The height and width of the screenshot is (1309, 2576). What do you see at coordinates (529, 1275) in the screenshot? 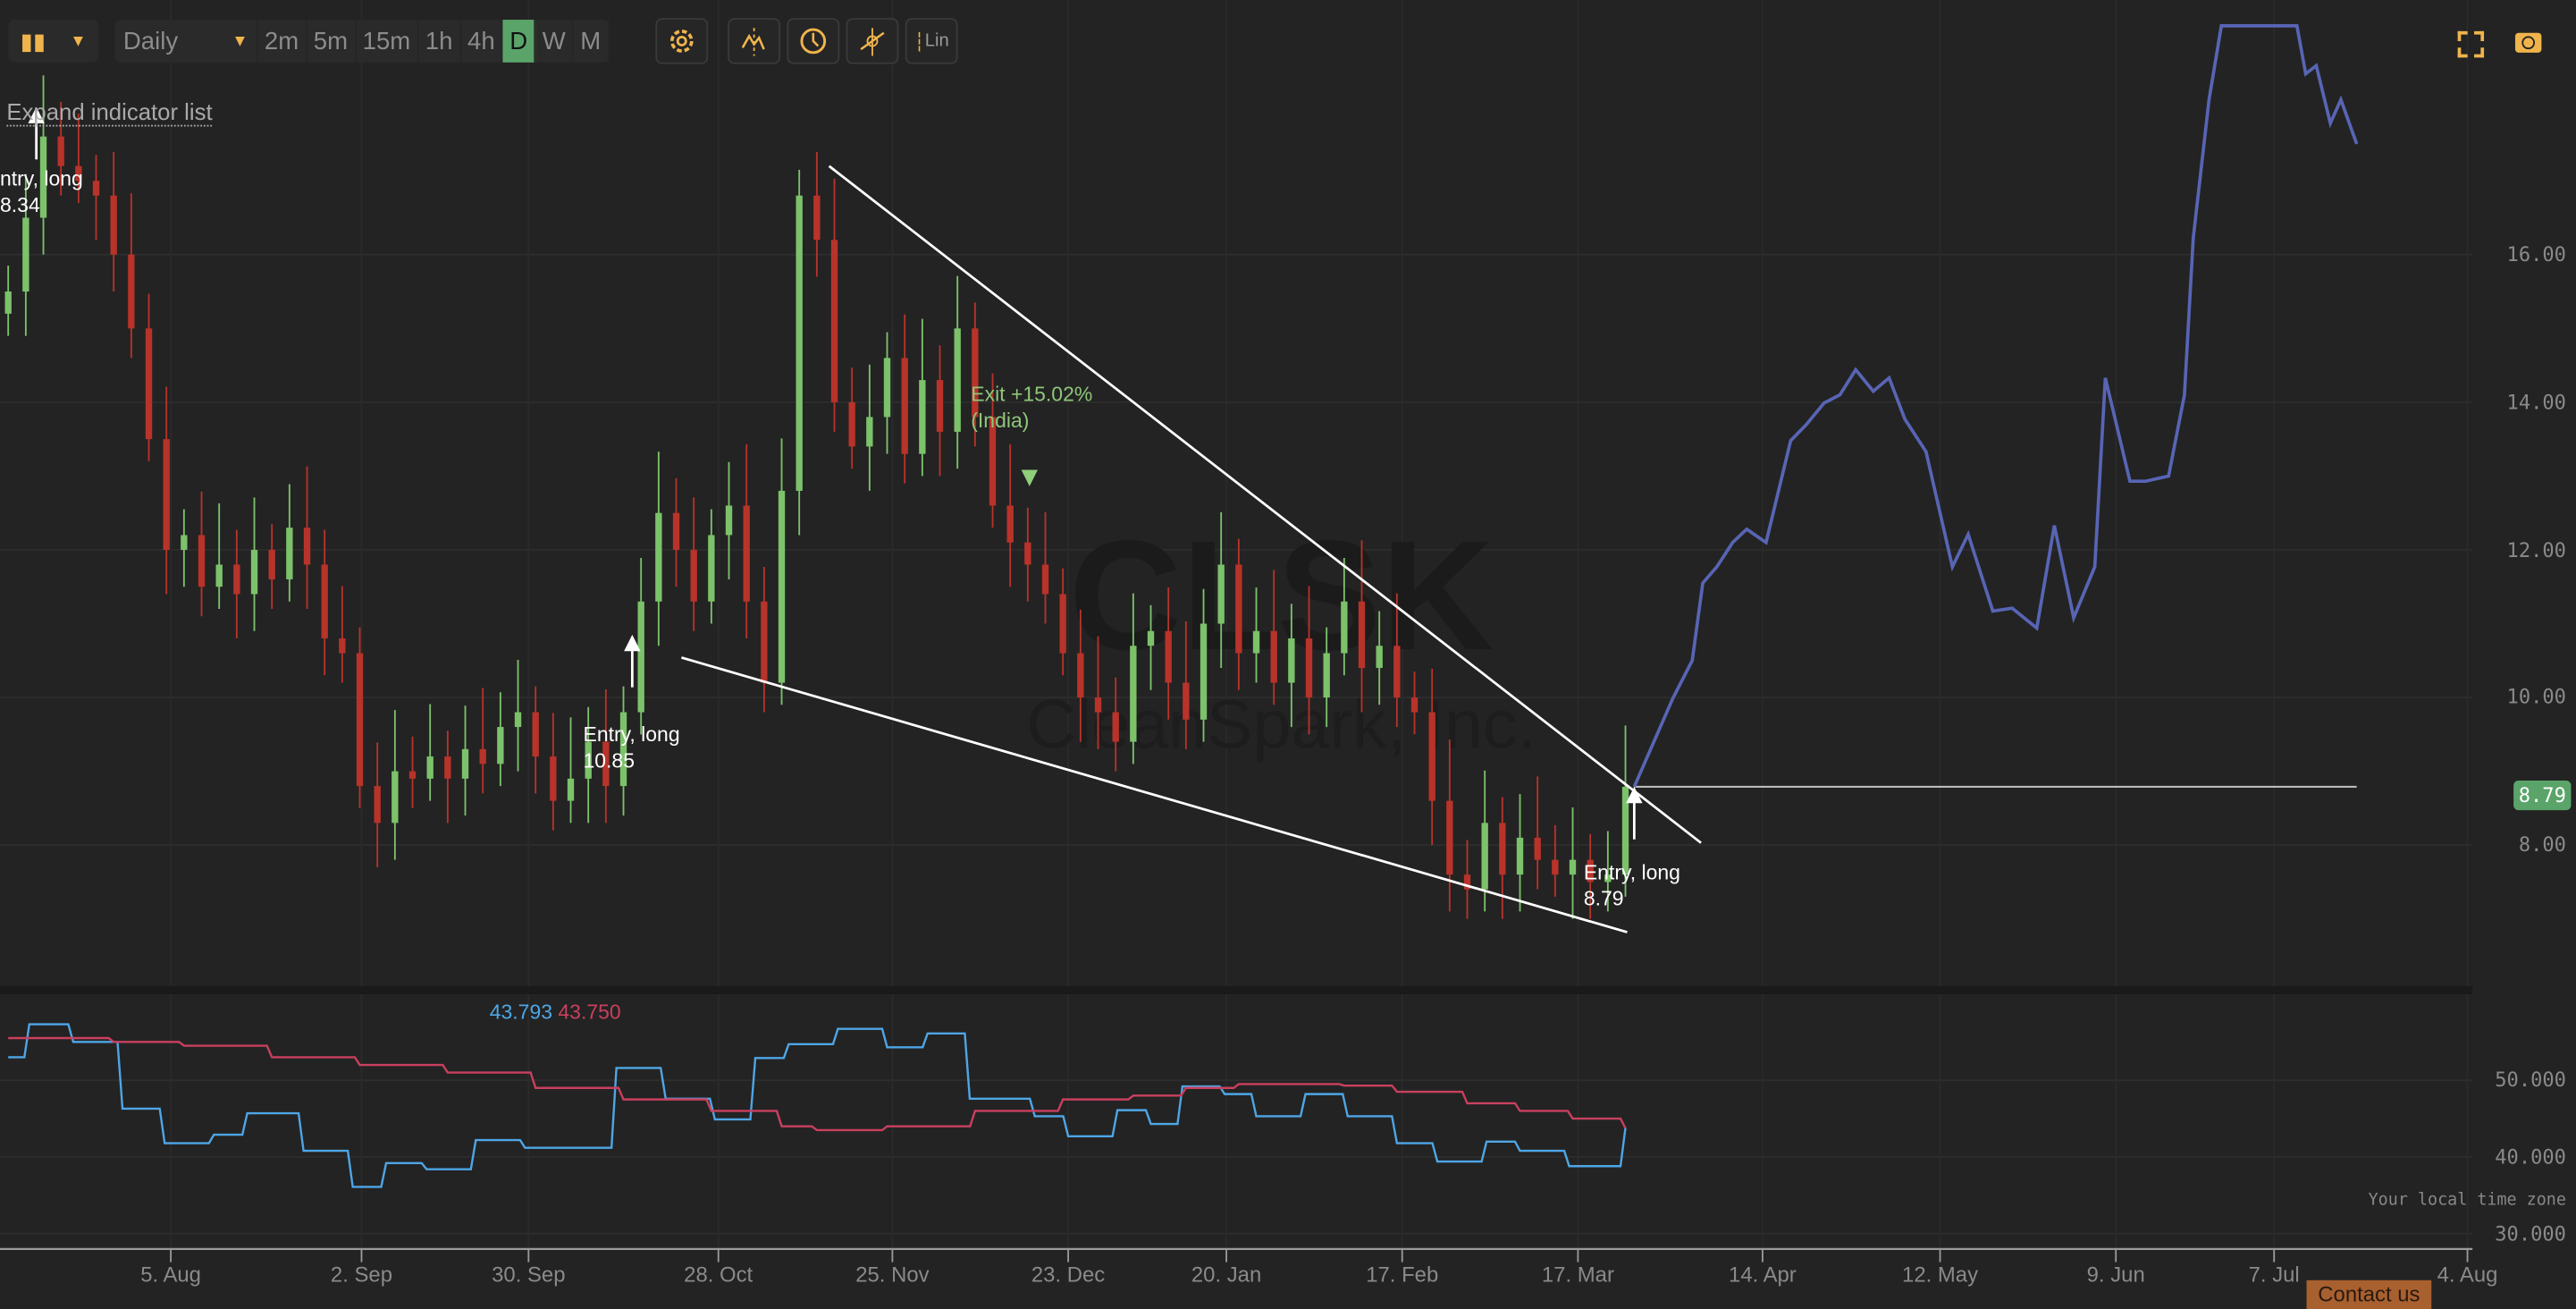
I see `time-tick-label: 30. Sep` at bounding box center [529, 1275].